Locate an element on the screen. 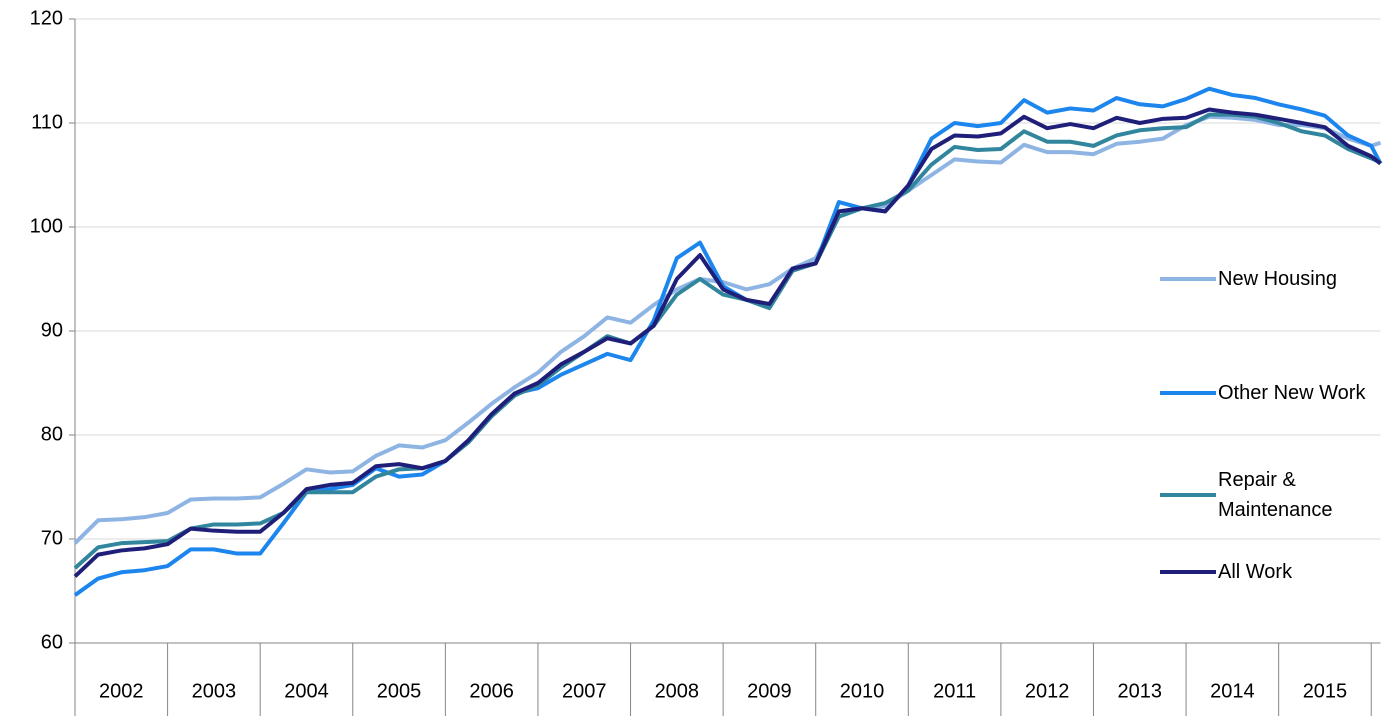  x-tick-label: 2008 is located at coordinates (677, 691).